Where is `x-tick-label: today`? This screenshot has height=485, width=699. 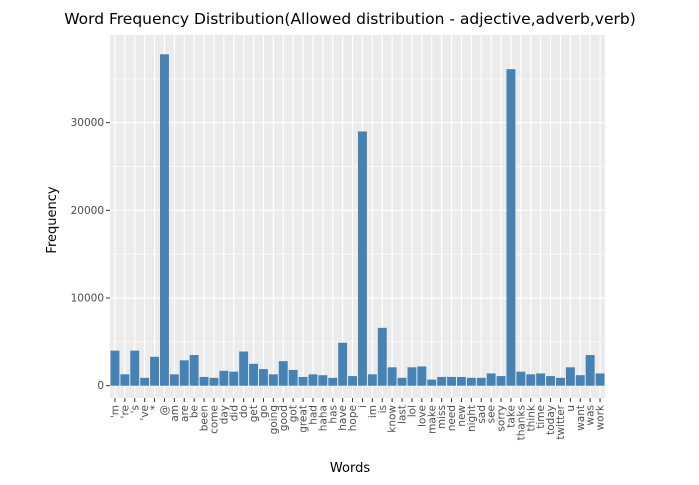
x-tick-label: today is located at coordinates (551, 420).